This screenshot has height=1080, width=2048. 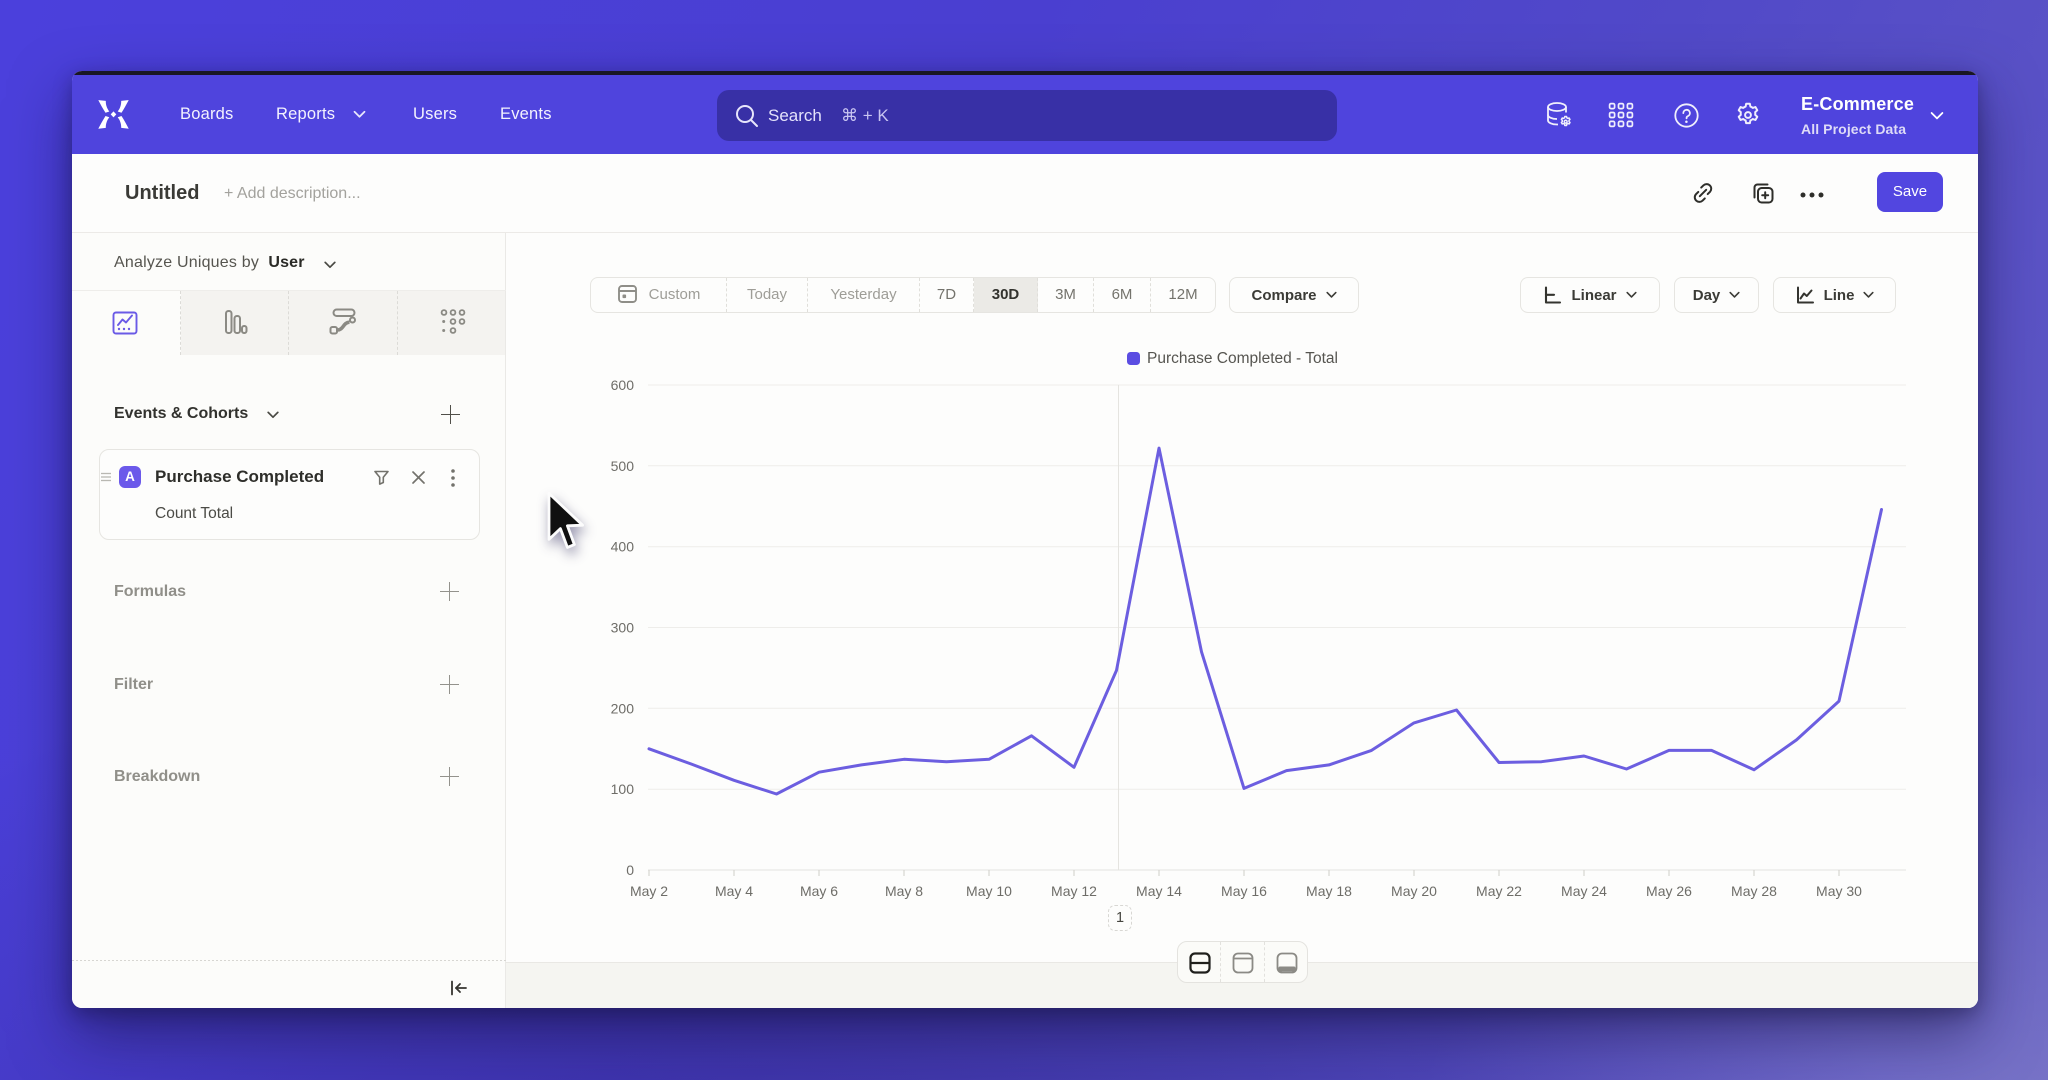 What do you see at coordinates (623, 789) in the screenshot?
I see `svg-text: 100` at bounding box center [623, 789].